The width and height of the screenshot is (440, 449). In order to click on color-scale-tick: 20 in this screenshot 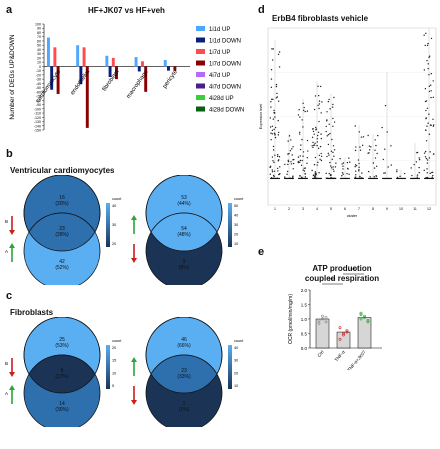, I will do `click(114, 348)`.